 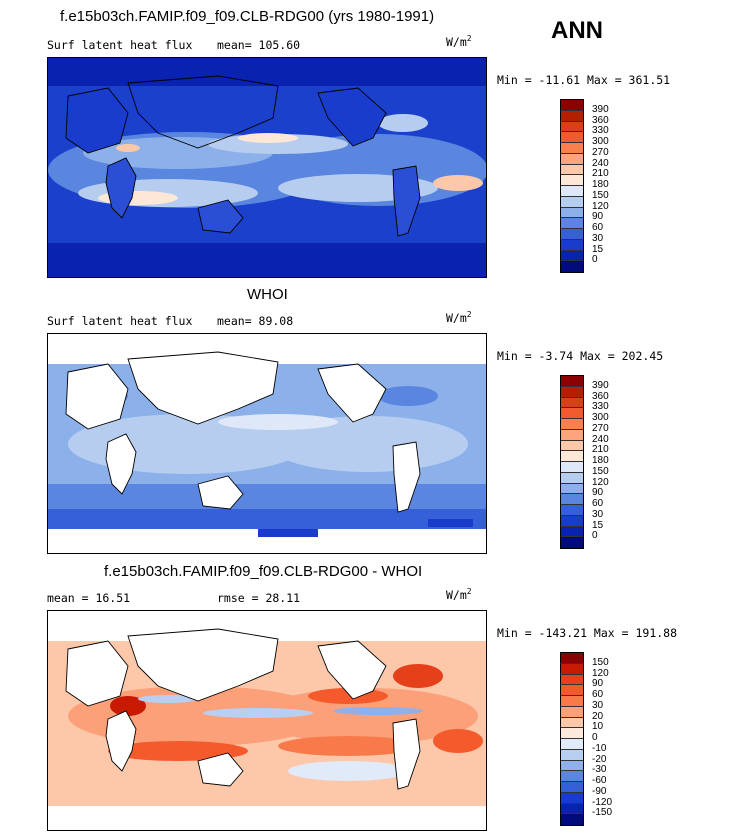 What do you see at coordinates (600, 120) in the screenshot?
I see `colorbar-tick-label: 360` at bounding box center [600, 120].